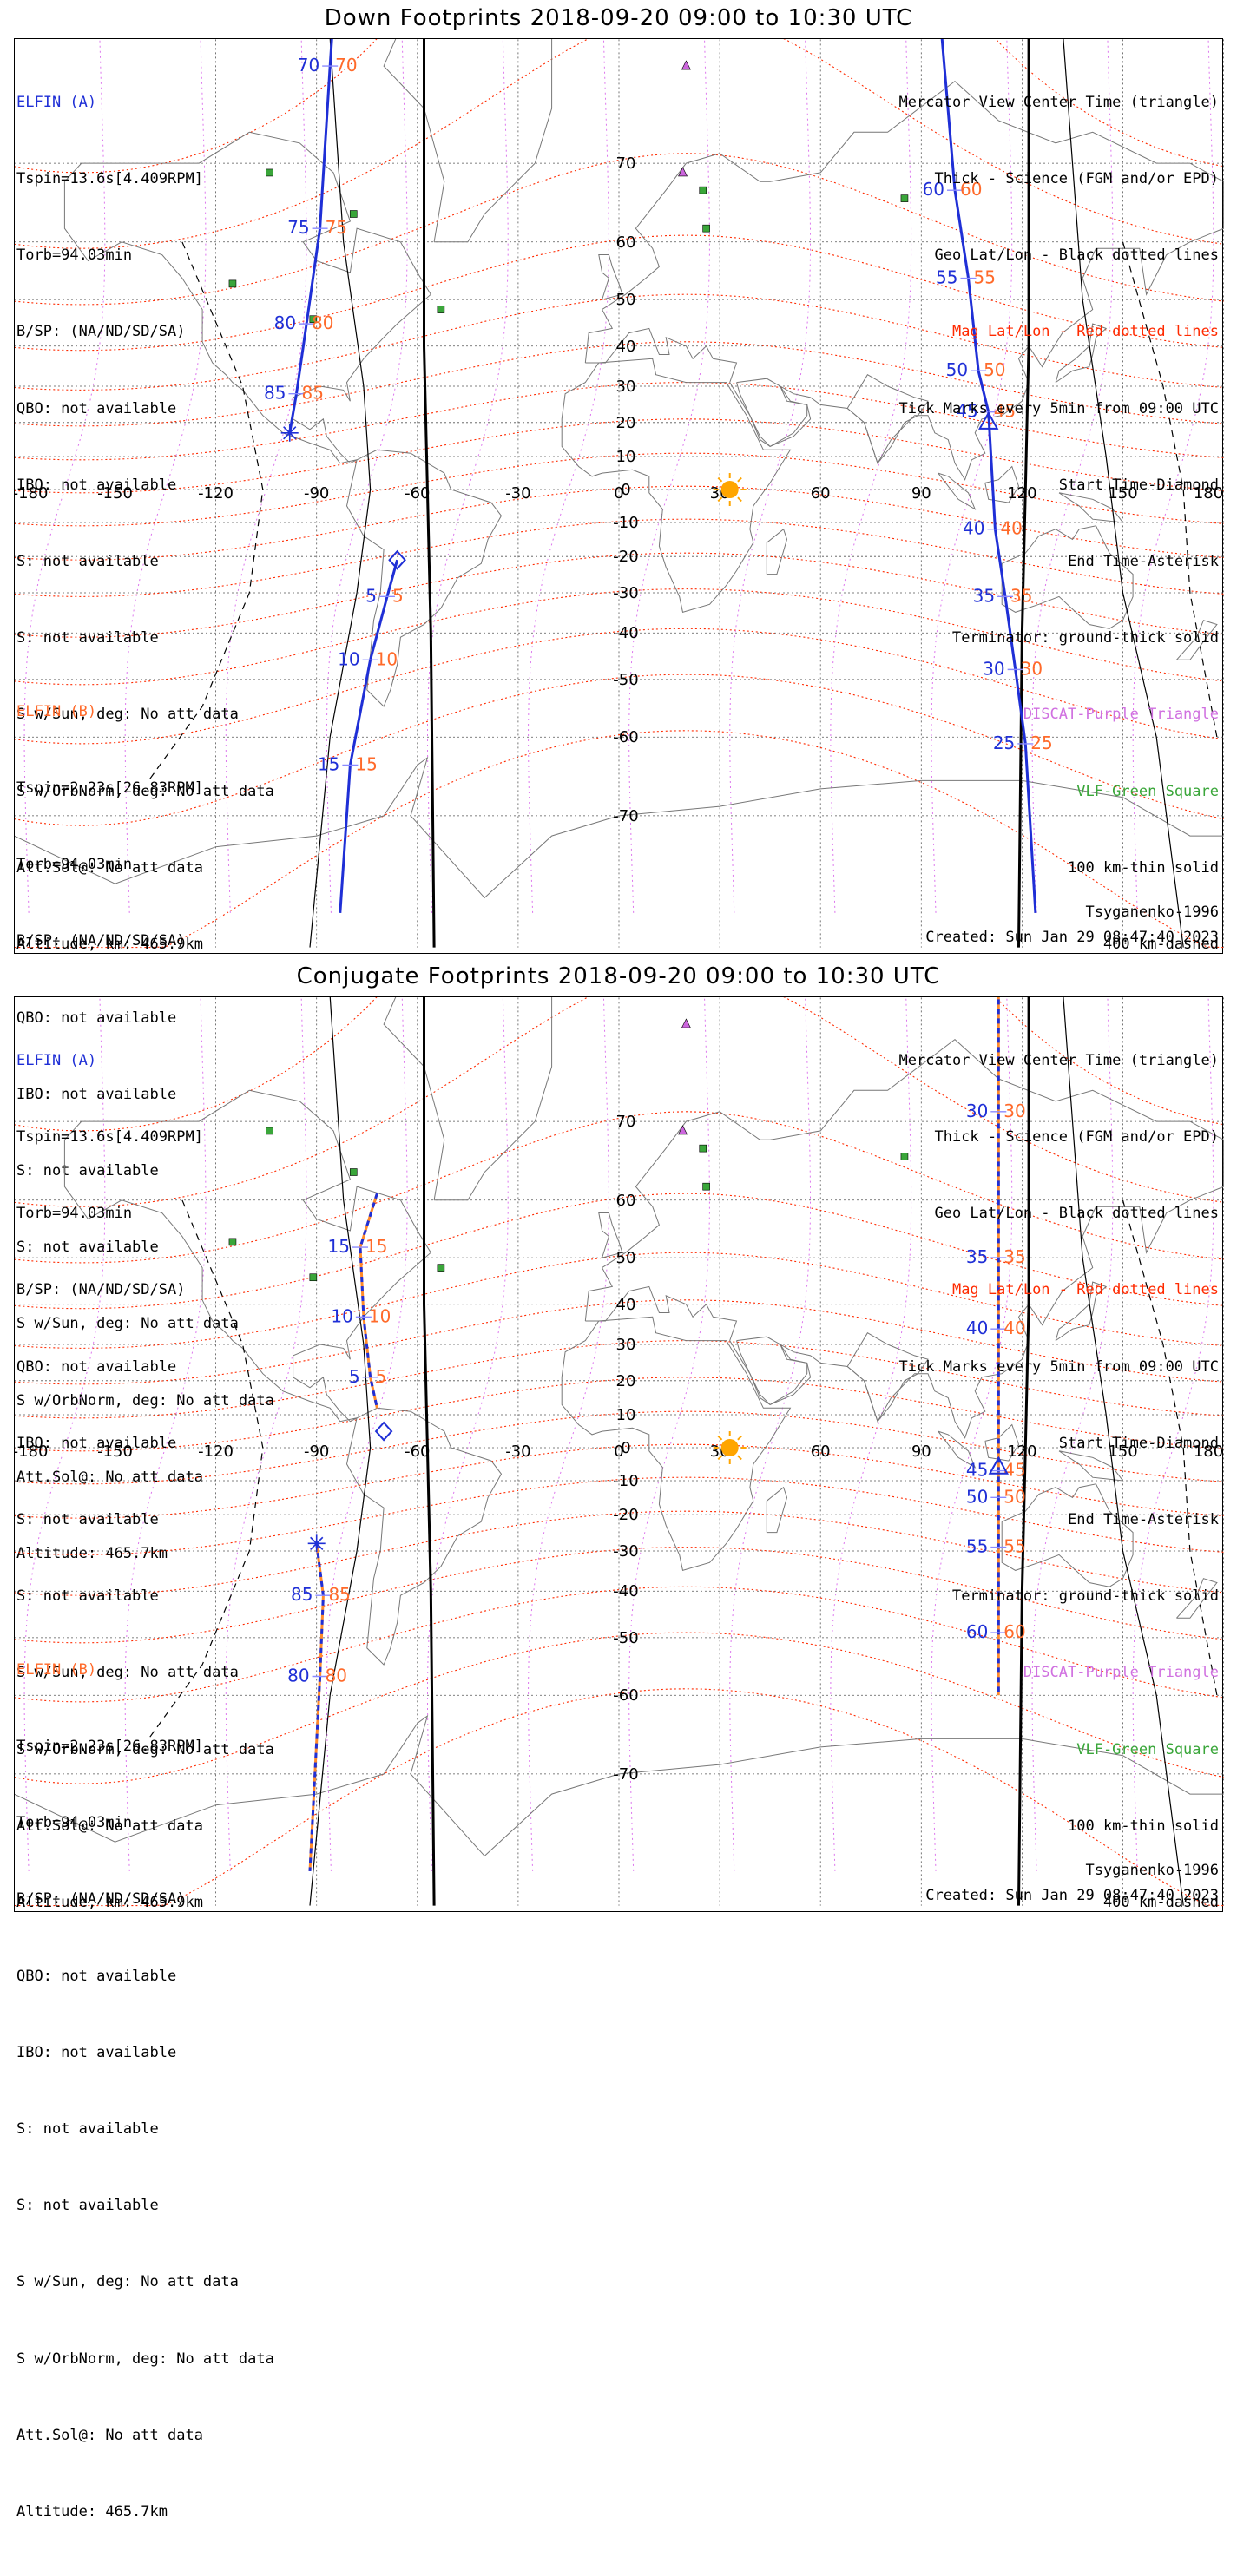  I want to click on lon-label: 180, so click(1208, 1451).